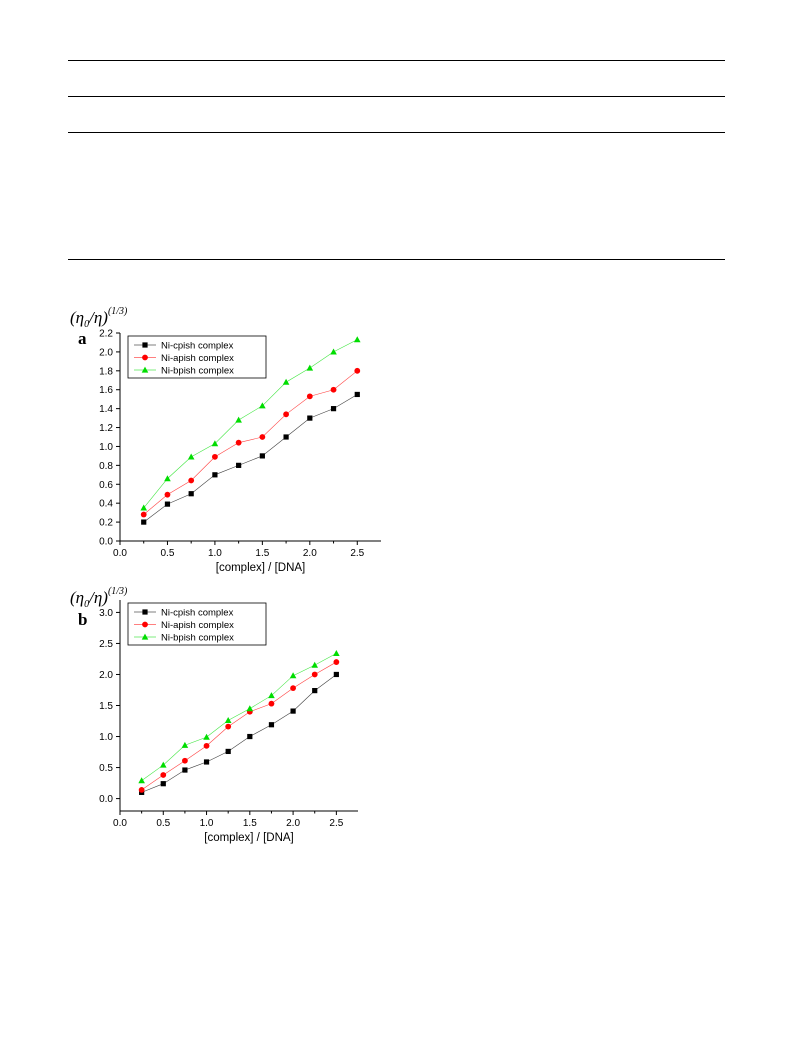  What do you see at coordinates (82, 619) in the screenshot?
I see `panel-letter: b` at bounding box center [82, 619].